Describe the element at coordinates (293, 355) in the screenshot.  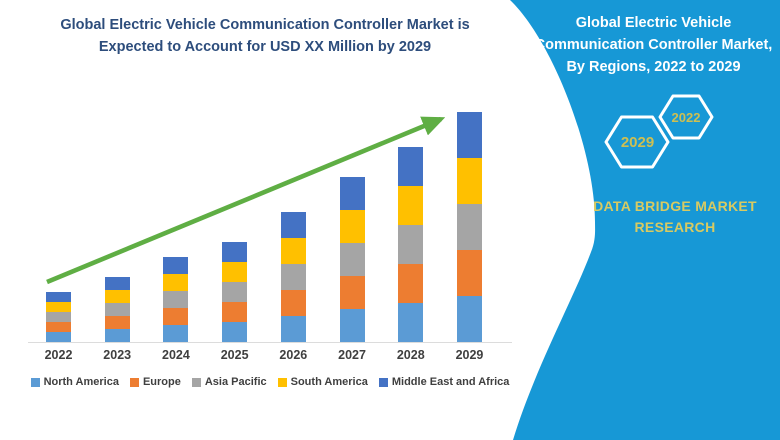
I see `x-axis-label-2026: 2026` at that location.